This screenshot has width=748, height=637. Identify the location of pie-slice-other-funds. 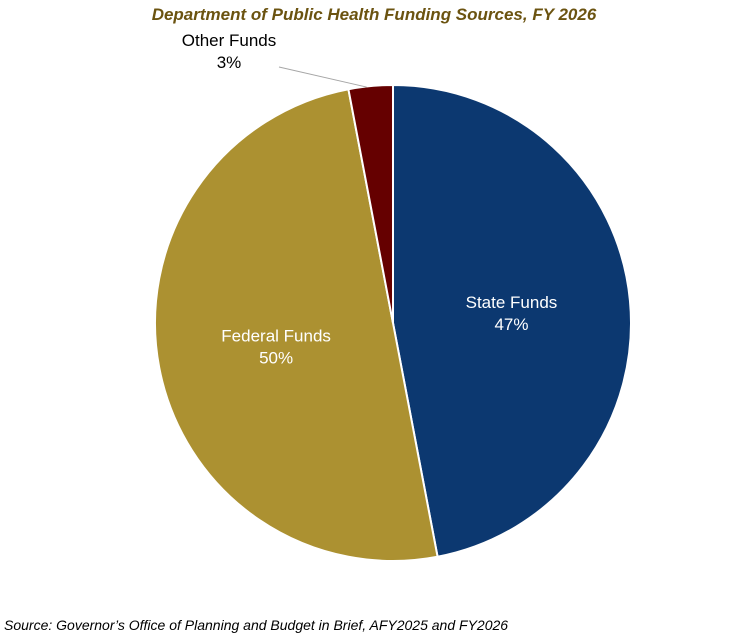
(370, 203).